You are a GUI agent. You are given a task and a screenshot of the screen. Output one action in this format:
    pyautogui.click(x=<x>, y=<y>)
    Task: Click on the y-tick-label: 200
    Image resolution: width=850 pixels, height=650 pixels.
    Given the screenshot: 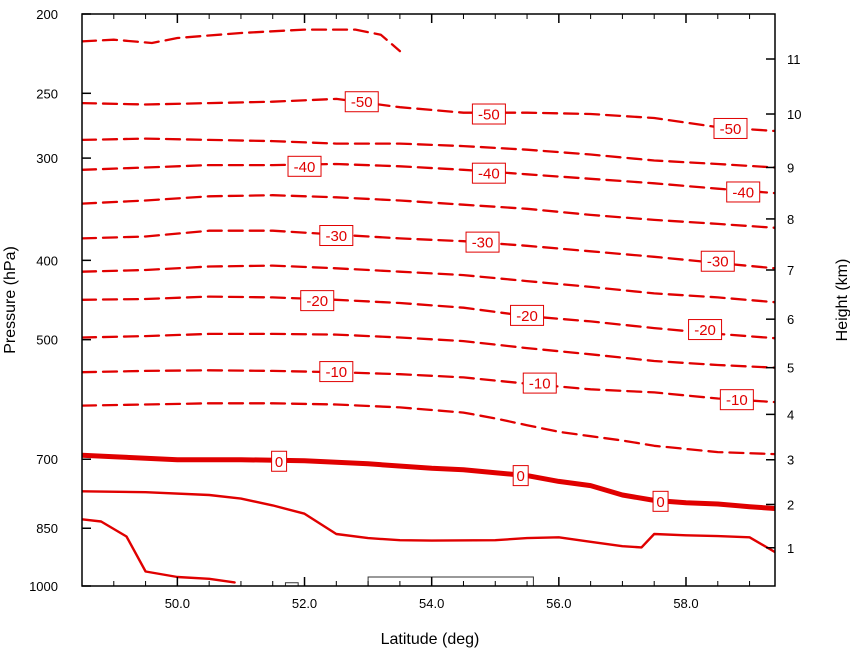 What is the action you would take?
    pyautogui.click(x=47, y=14)
    